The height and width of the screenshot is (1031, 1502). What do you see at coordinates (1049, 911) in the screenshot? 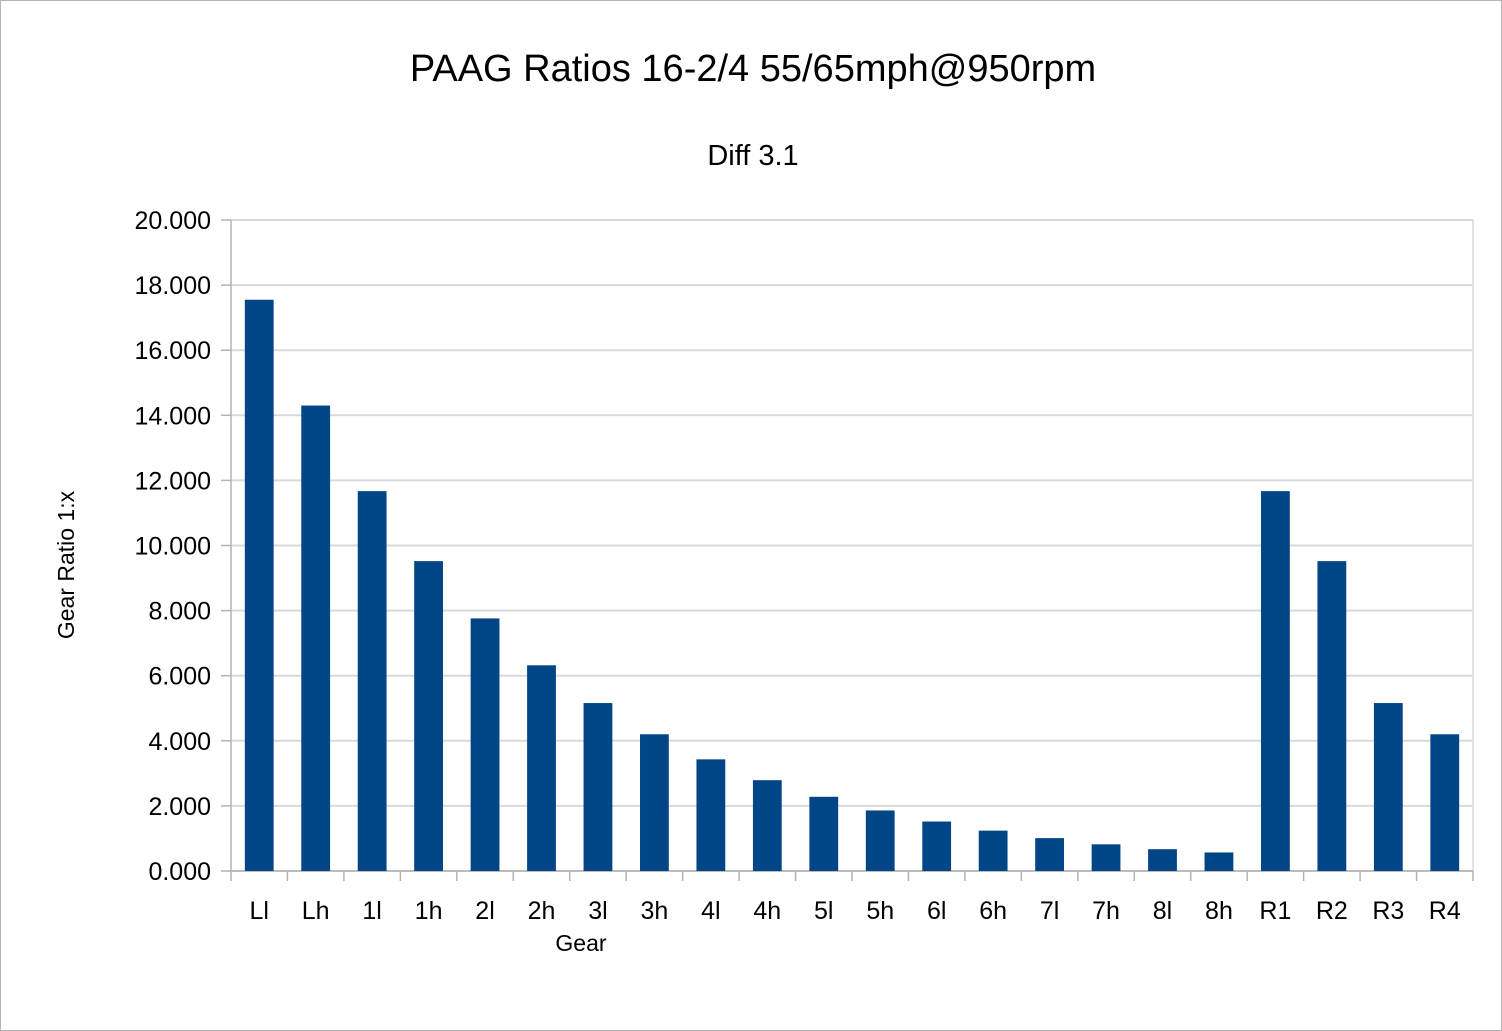
I see `x-tick-label: 7l` at bounding box center [1049, 911].